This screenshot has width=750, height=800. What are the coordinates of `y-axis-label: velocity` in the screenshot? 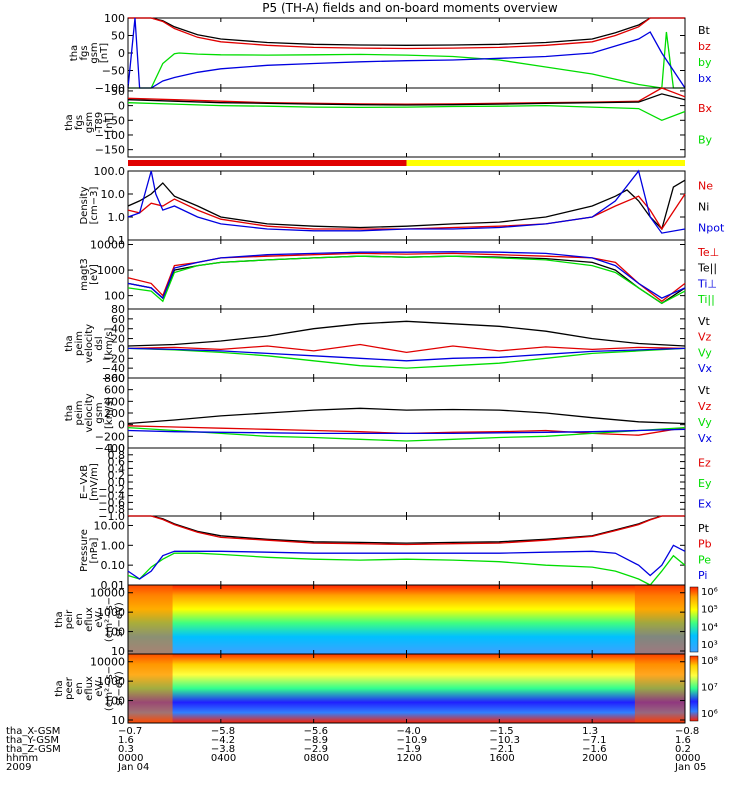 It's located at (89, 412).